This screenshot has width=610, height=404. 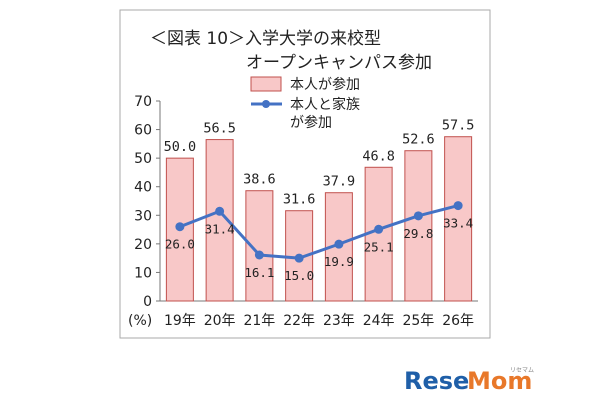 What do you see at coordinates (143, 159) in the screenshot?
I see `y-tick-label: 50` at bounding box center [143, 159].